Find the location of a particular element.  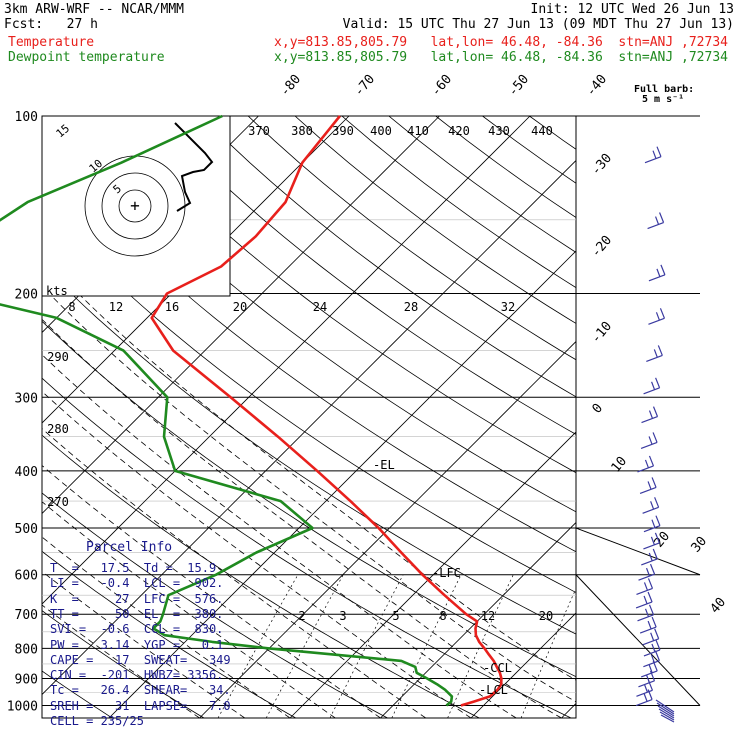

mixing-ratio-label: 5 is located at coordinates (395, 616).